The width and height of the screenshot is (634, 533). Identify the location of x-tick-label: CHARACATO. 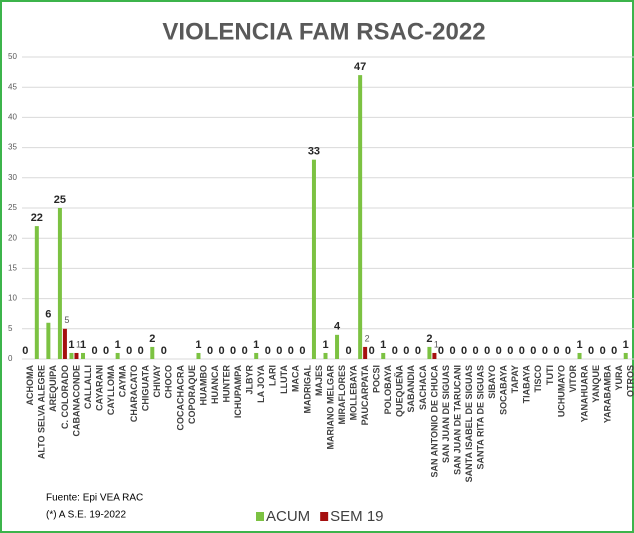
(134, 393).